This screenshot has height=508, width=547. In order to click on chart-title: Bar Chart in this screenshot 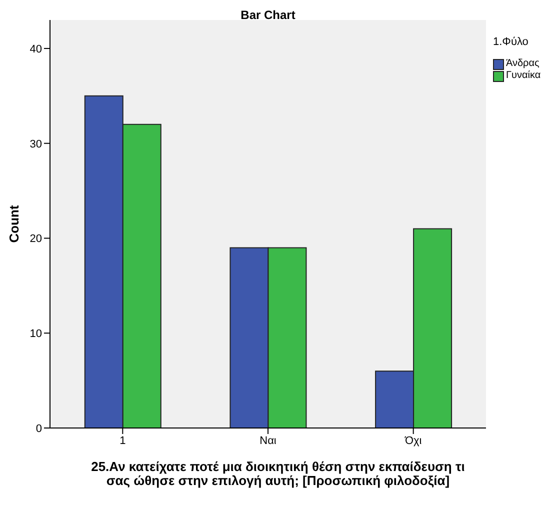, I will do `click(268, 15)`.